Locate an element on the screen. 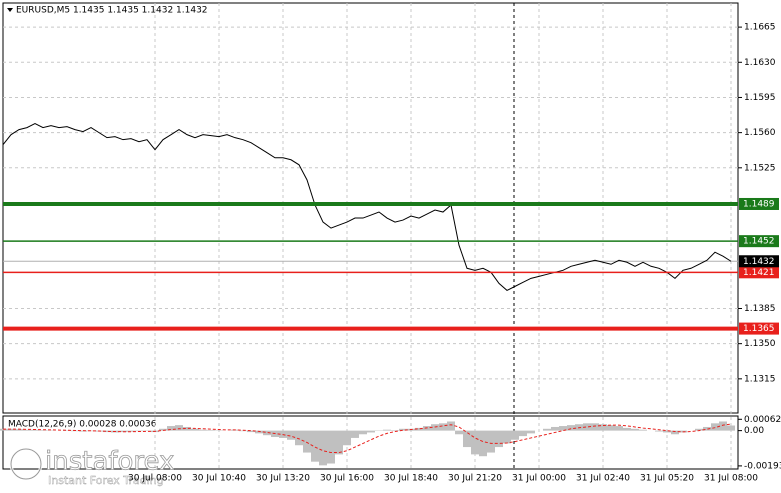 The height and width of the screenshot is (493, 781). x-tick-label: 30 Jul 08:00 is located at coordinates (155, 479).